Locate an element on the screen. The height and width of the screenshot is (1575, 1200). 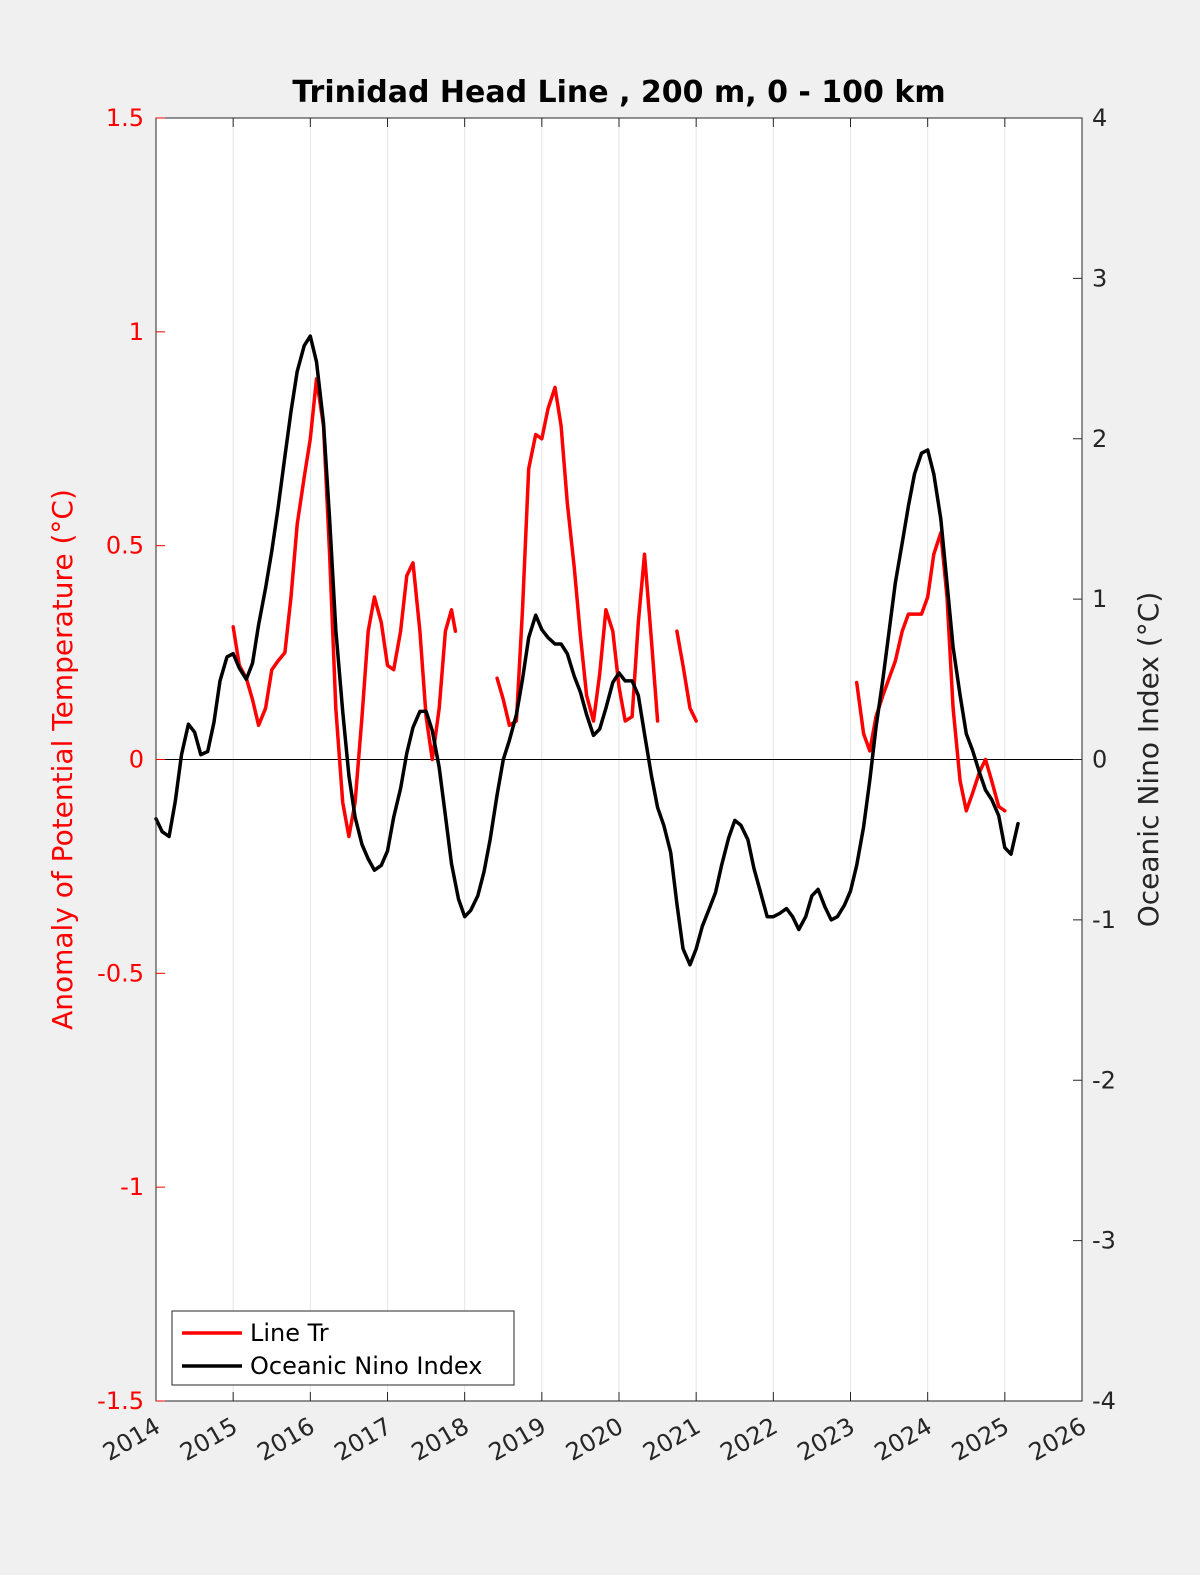
chart-title: Trinidad Head Line , 200 m, 0 - 100 km is located at coordinates (618, 92).